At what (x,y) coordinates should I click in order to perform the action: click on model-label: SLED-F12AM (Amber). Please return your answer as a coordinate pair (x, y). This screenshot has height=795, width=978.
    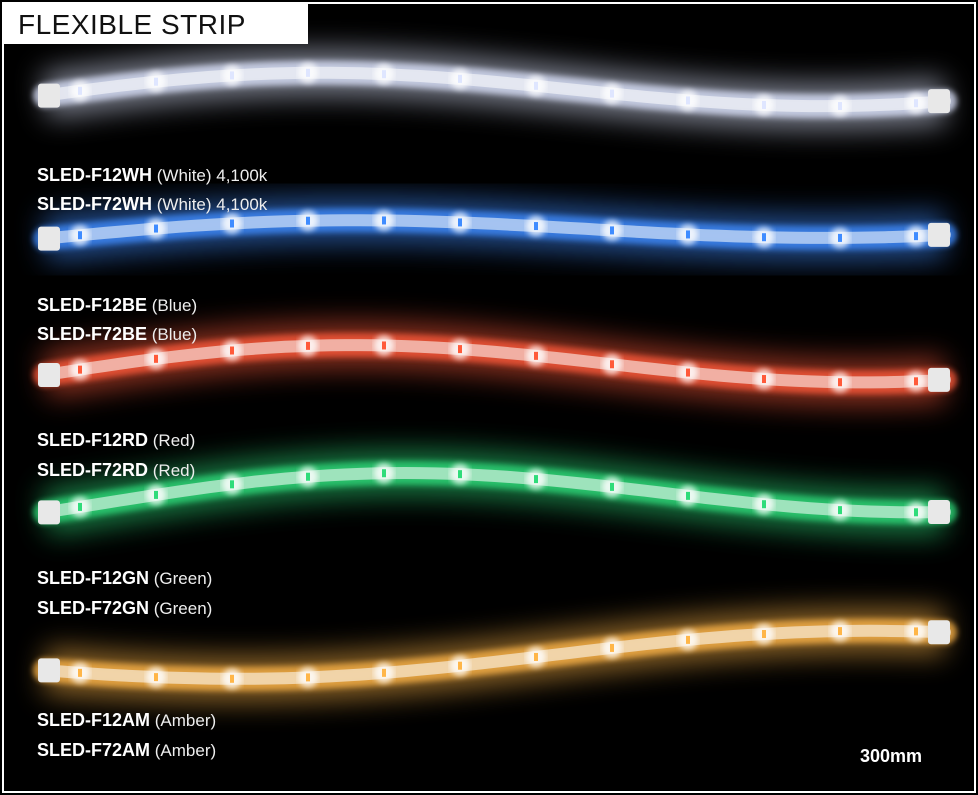
    Looking at the image, I should click on (126, 720).